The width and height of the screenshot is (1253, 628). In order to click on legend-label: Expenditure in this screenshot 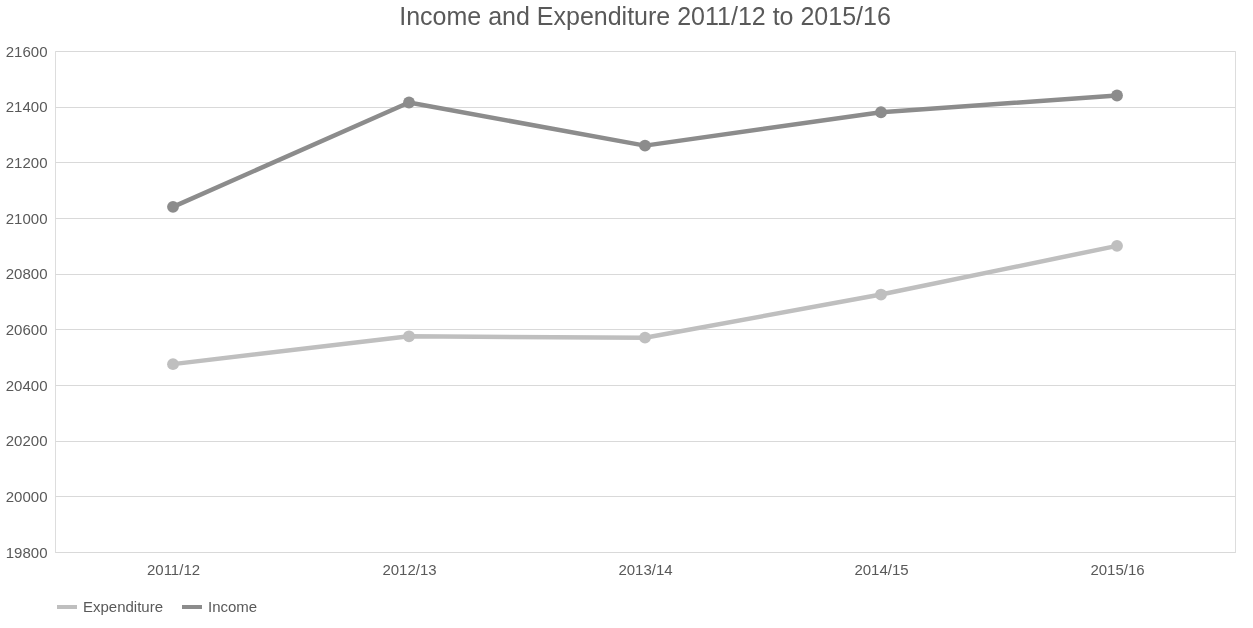, I will do `click(123, 606)`.